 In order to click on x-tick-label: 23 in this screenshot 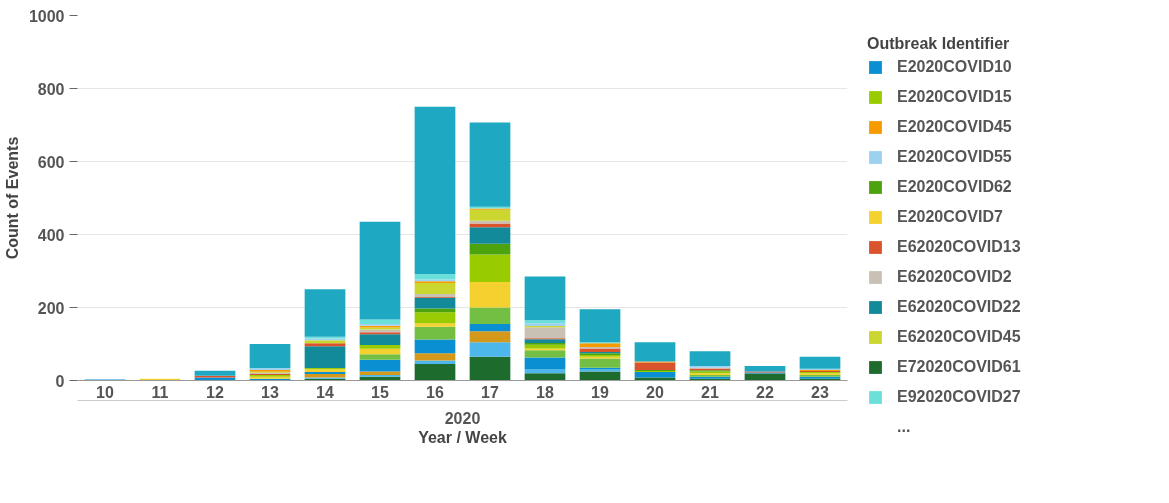, I will do `click(820, 392)`.